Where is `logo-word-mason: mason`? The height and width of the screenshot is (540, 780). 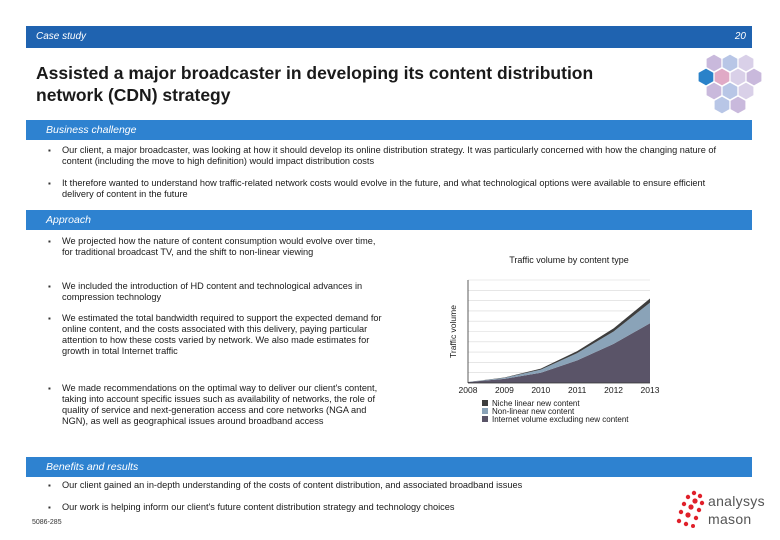
logo-word-mason: mason is located at coordinates (730, 519).